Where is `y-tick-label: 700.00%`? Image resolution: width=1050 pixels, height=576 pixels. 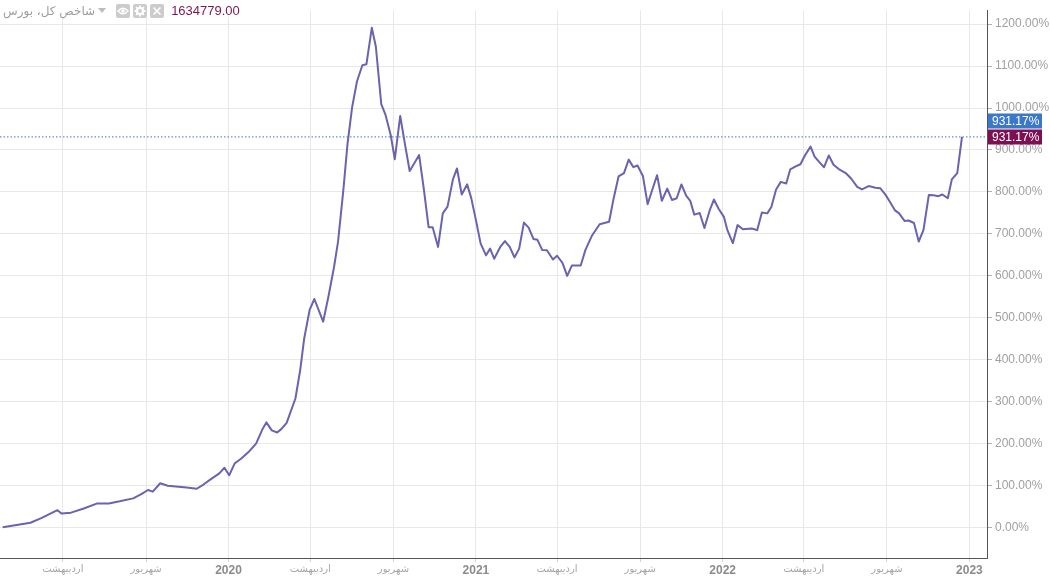
y-tick-label: 700.00% is located at coordinates (1019, 233).